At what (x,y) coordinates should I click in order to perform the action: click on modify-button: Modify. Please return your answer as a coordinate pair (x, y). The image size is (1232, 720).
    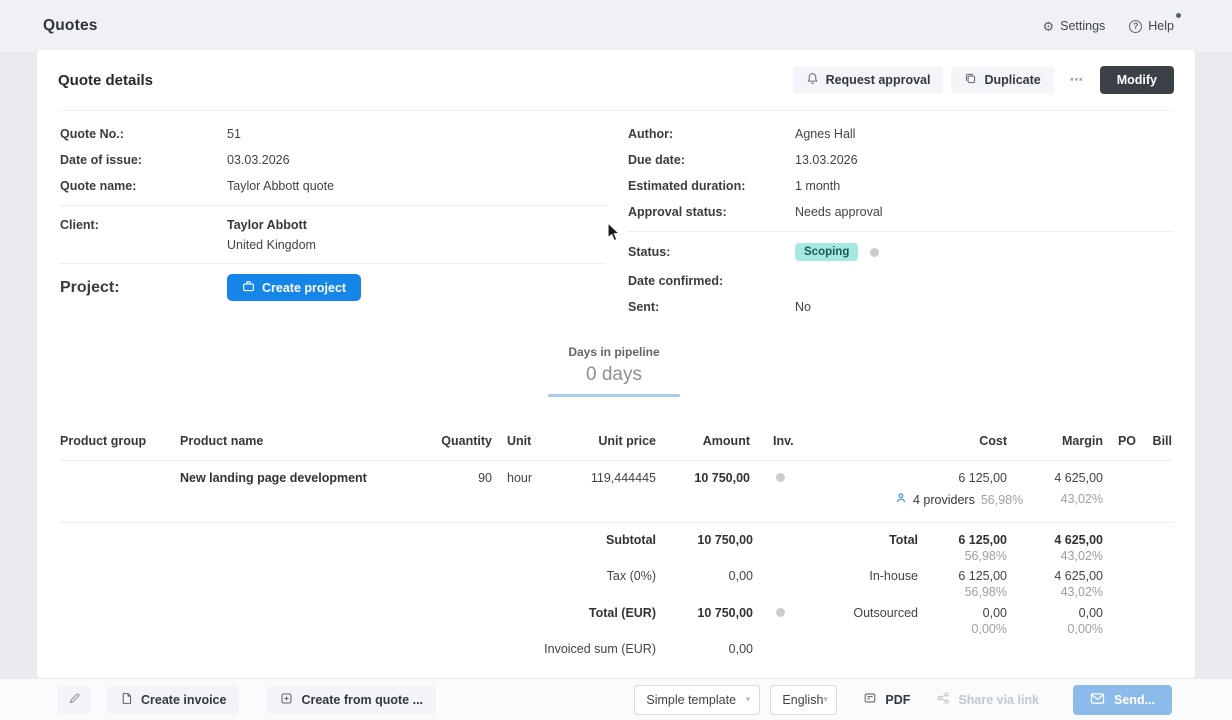
    Looking at the image, I should click on (1136, 80).